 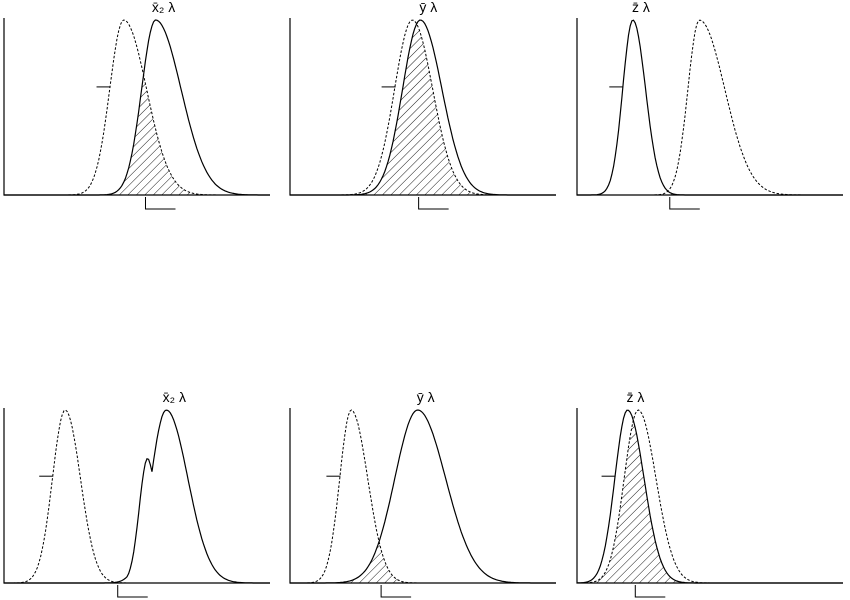 I want to click on panel-top-left: x̄₂ λ, so click(x=136, y=105).